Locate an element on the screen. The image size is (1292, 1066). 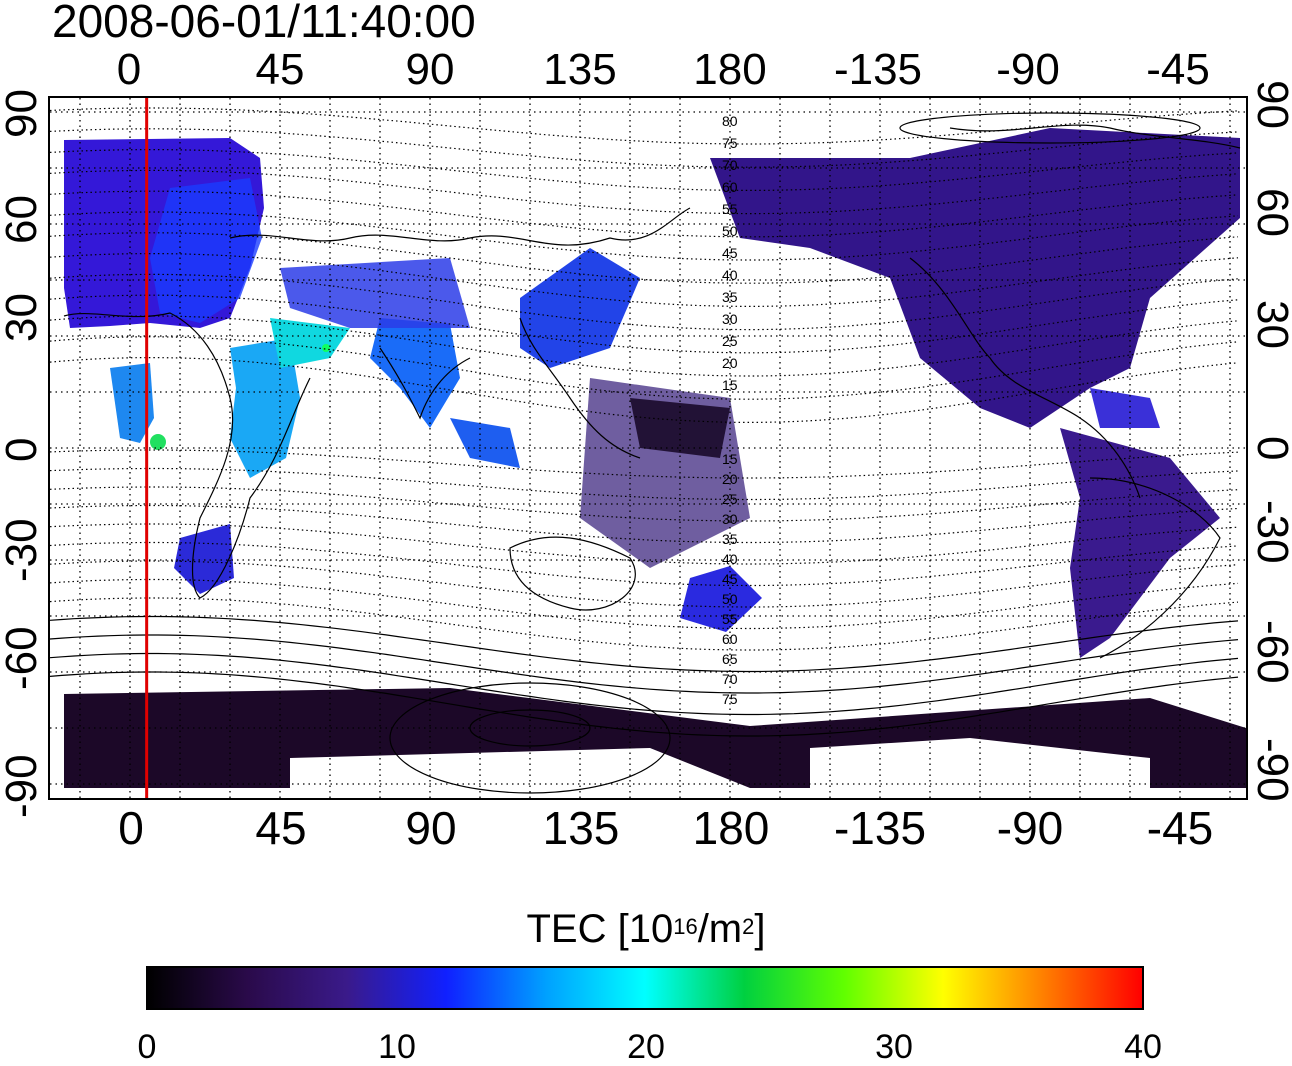
tec-hotspot-west-africa is located at coordinates (158, 442).